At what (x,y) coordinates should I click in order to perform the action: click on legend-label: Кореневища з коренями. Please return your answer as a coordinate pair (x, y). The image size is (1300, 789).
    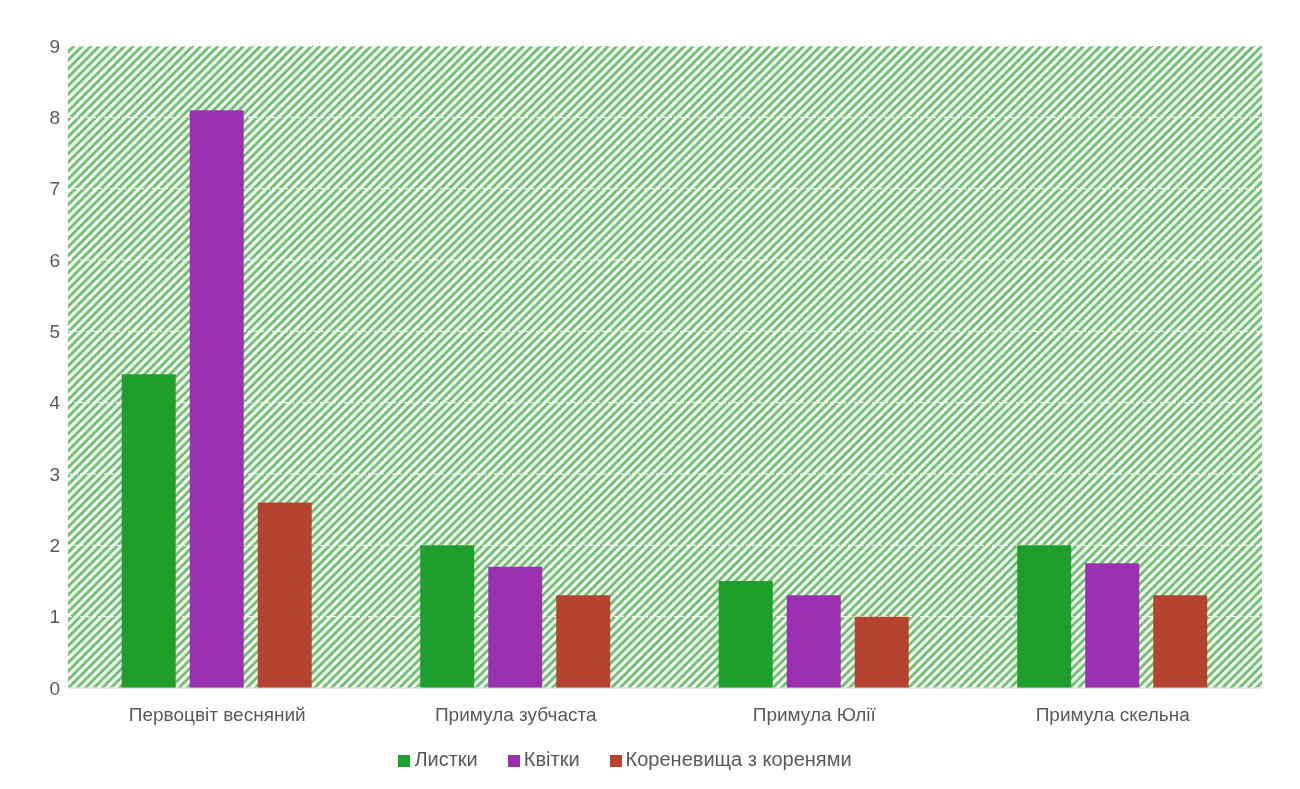
    Looking at the image, I should click on (738, 759).